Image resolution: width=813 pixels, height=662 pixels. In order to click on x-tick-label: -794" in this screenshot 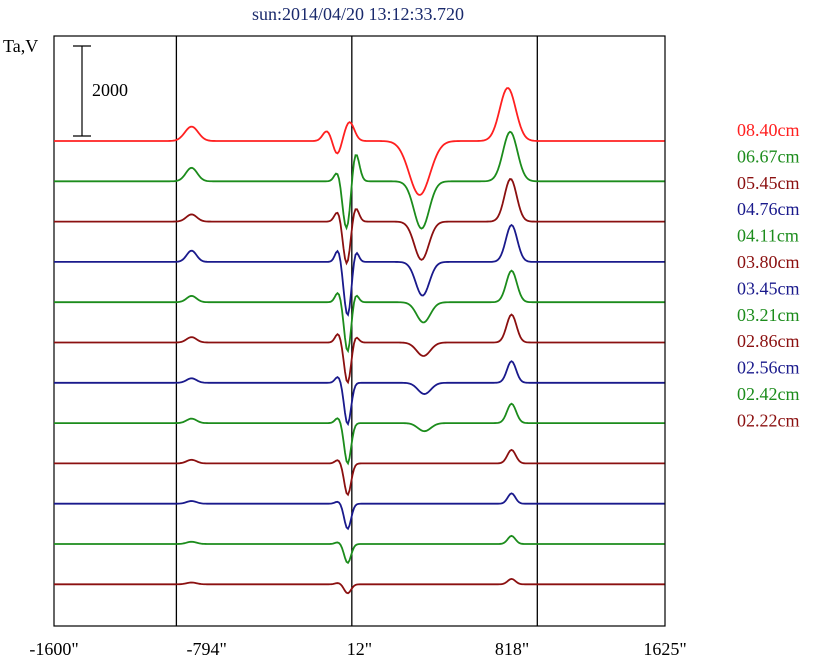, I will do `click(207, 649)`.